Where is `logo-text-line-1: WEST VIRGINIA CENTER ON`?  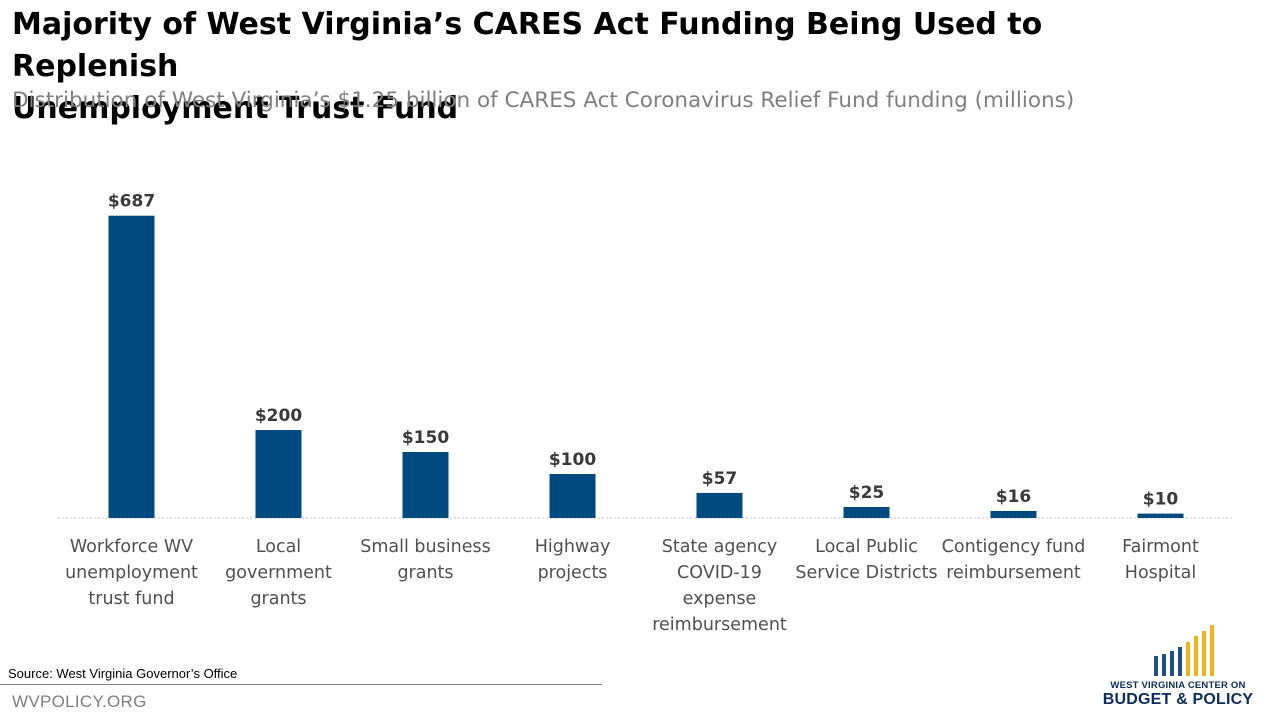 logo-text-line-1: WEST VIRGINIA CENTER ON is located at coordinates (1178, 685).